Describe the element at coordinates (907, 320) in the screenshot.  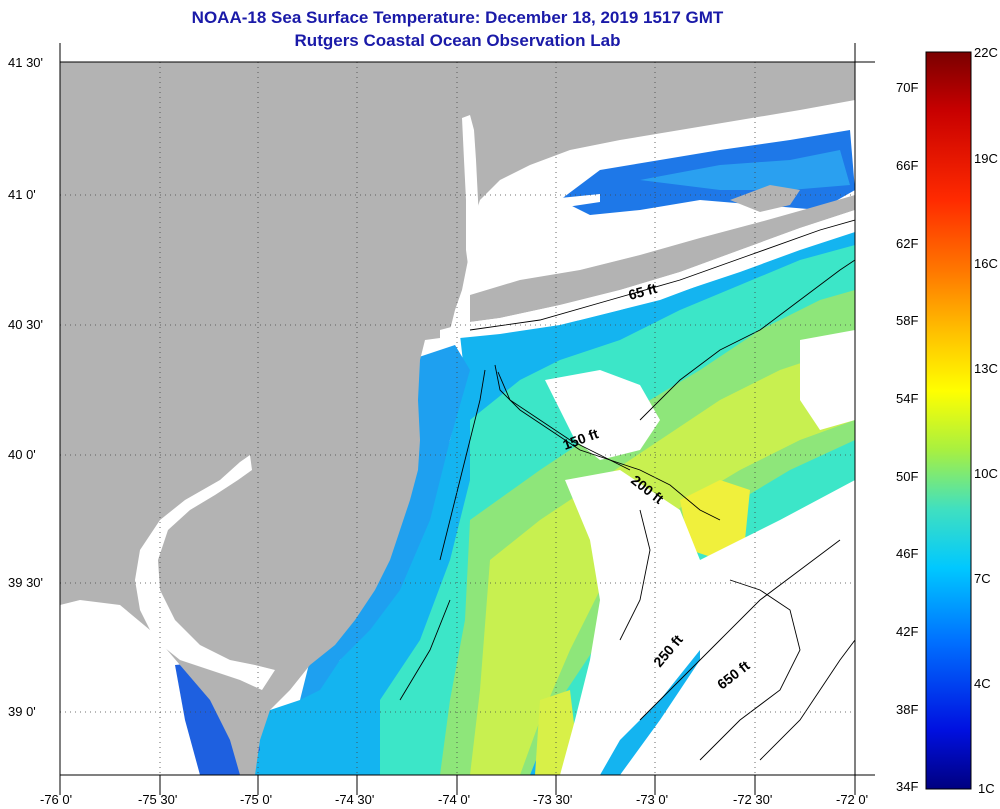
I see `colorbar-f-label: 58F` at that location.